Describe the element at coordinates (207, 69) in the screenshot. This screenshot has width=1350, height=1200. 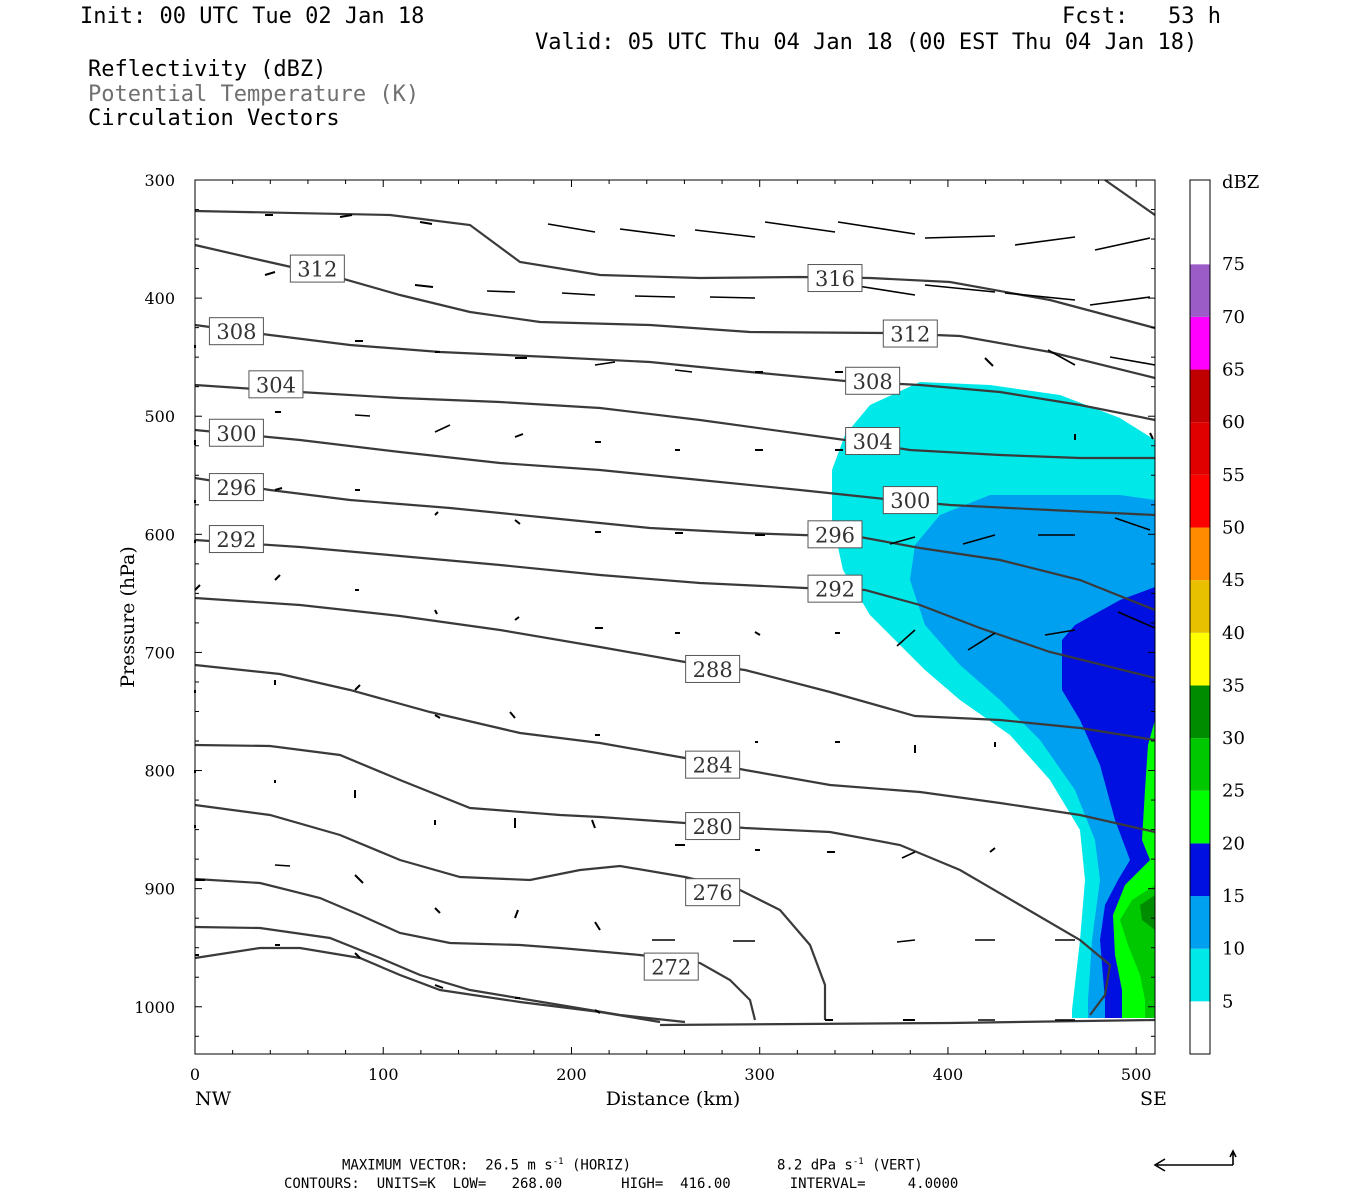
I see `field-reflectivity: Reflectivity (dBZ)` at that location.